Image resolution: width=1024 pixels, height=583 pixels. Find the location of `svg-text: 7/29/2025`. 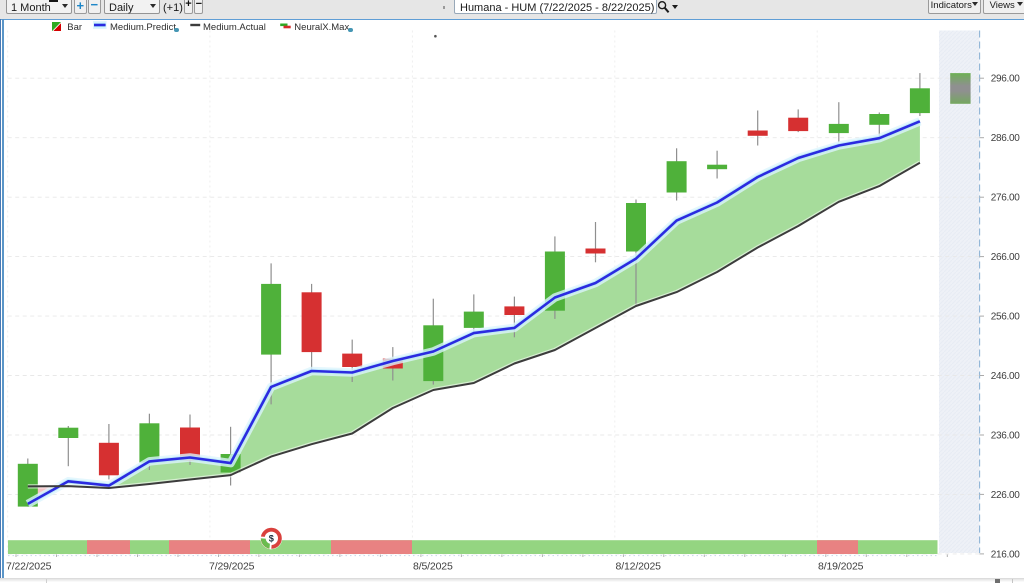

svg-text: 7/29/2025 is located at coordinates (232, 567).